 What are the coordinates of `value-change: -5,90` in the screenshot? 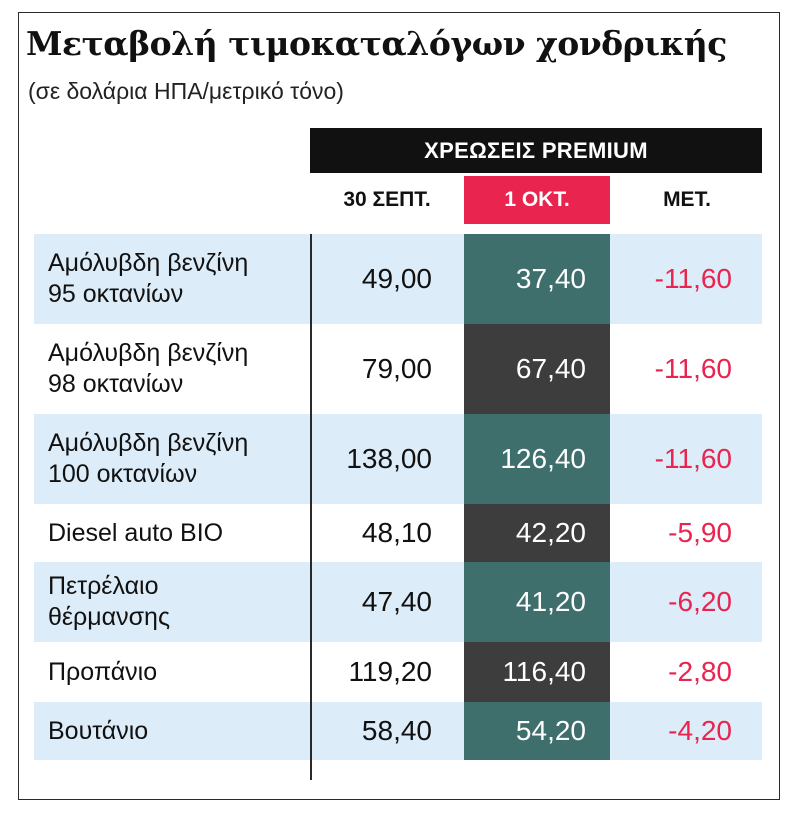 It's located at (700, 532).